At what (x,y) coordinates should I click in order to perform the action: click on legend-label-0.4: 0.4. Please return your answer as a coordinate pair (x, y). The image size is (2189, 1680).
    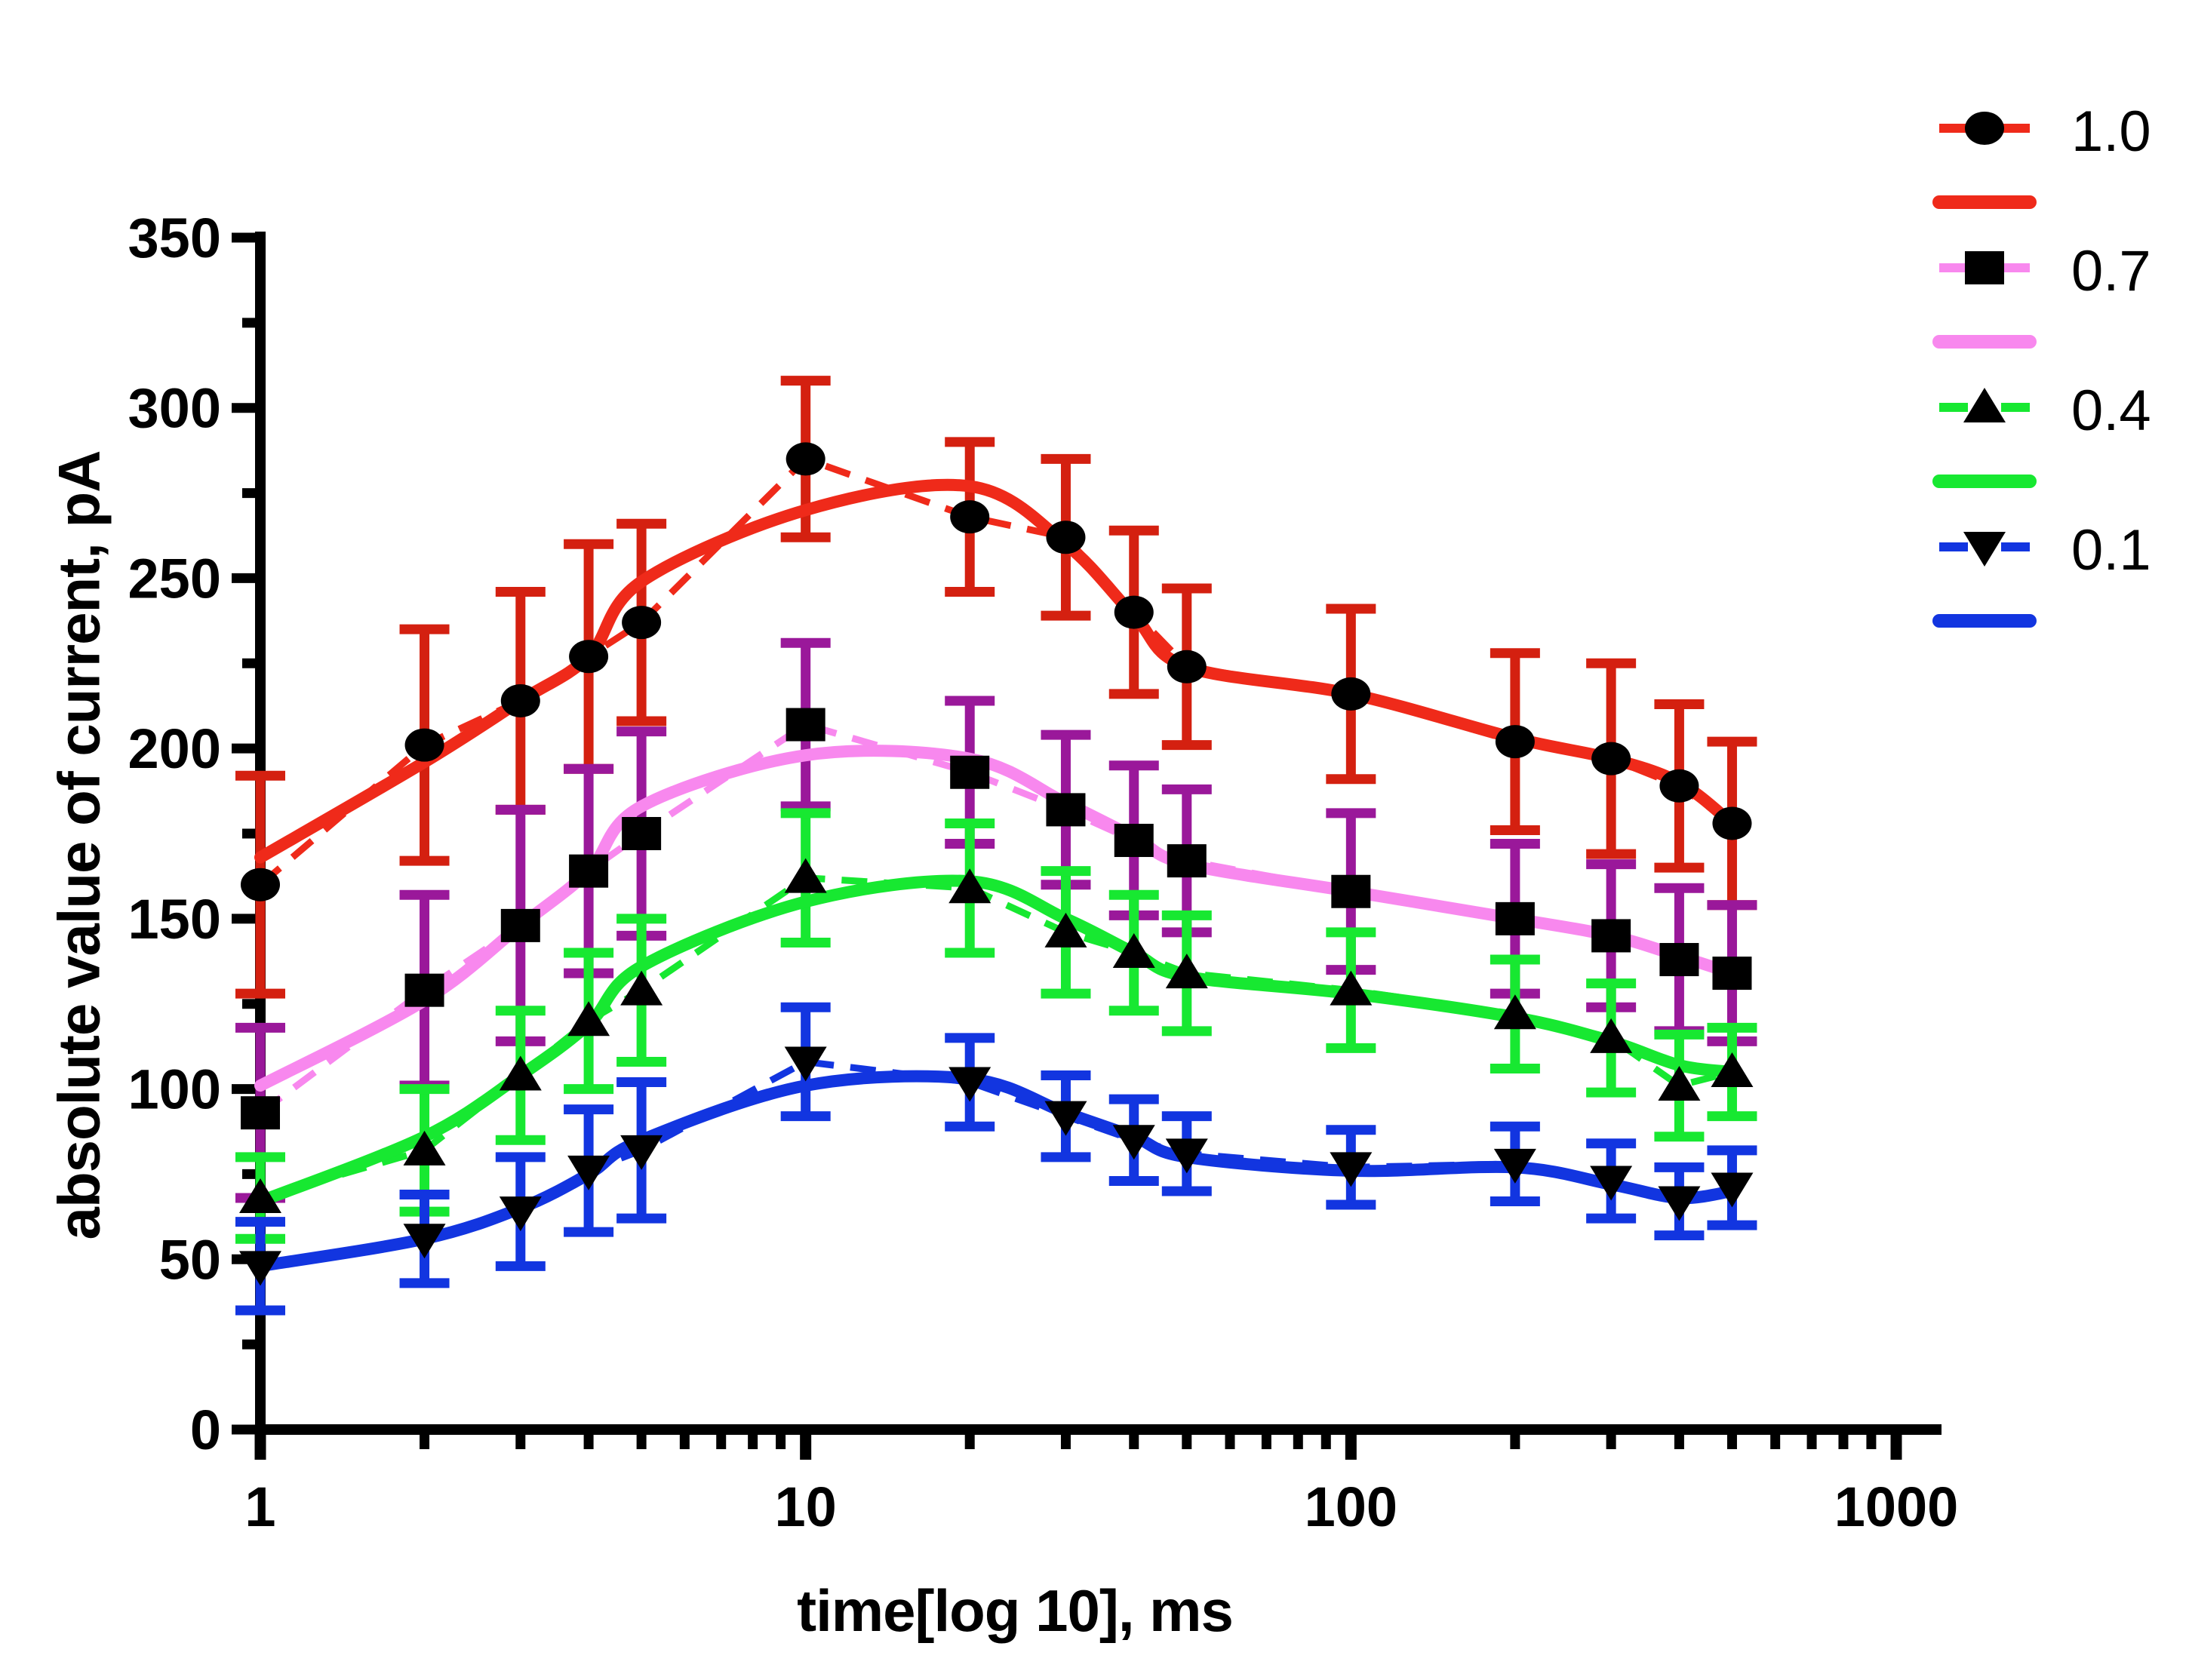
    Looking at the image, I should click on (2111, 411).